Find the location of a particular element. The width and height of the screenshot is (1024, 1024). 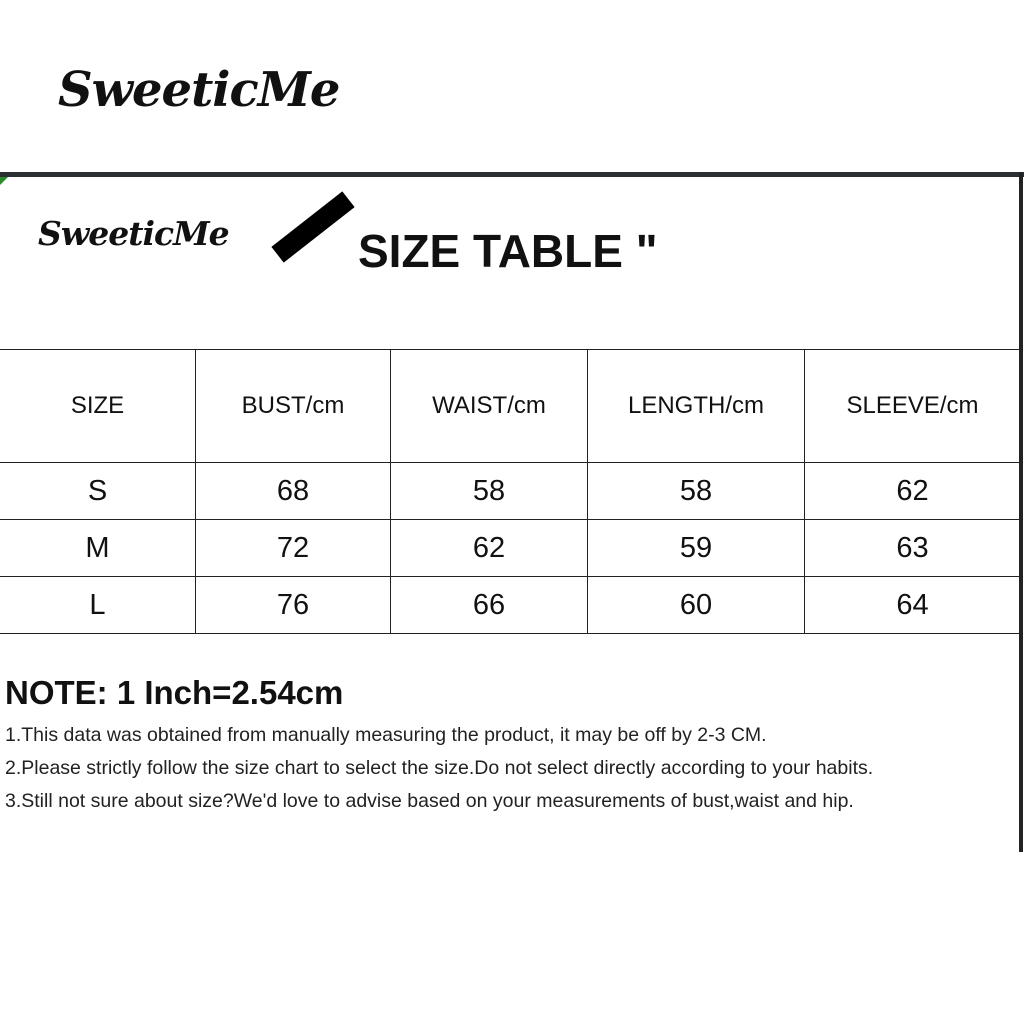

table-cell: L is located at coordinates (98, 605).